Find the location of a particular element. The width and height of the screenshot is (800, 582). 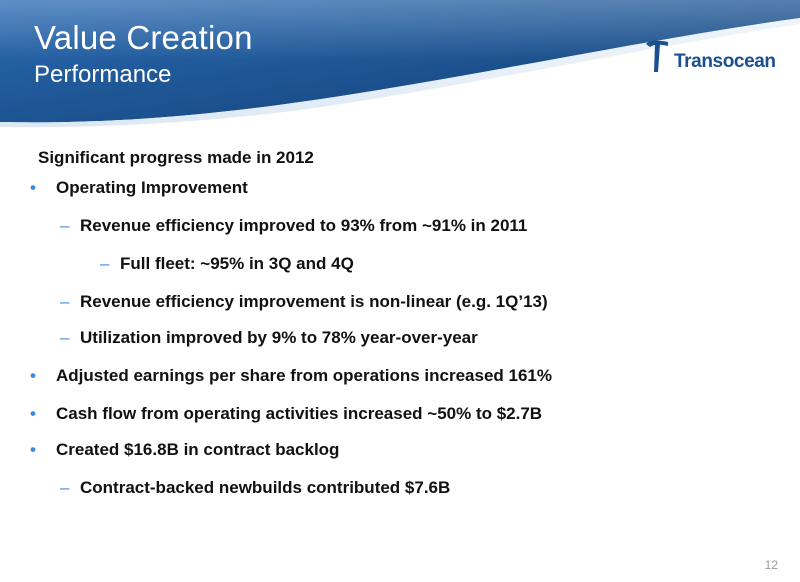

company-logo: Transocean is located at coordinates (710, 56).